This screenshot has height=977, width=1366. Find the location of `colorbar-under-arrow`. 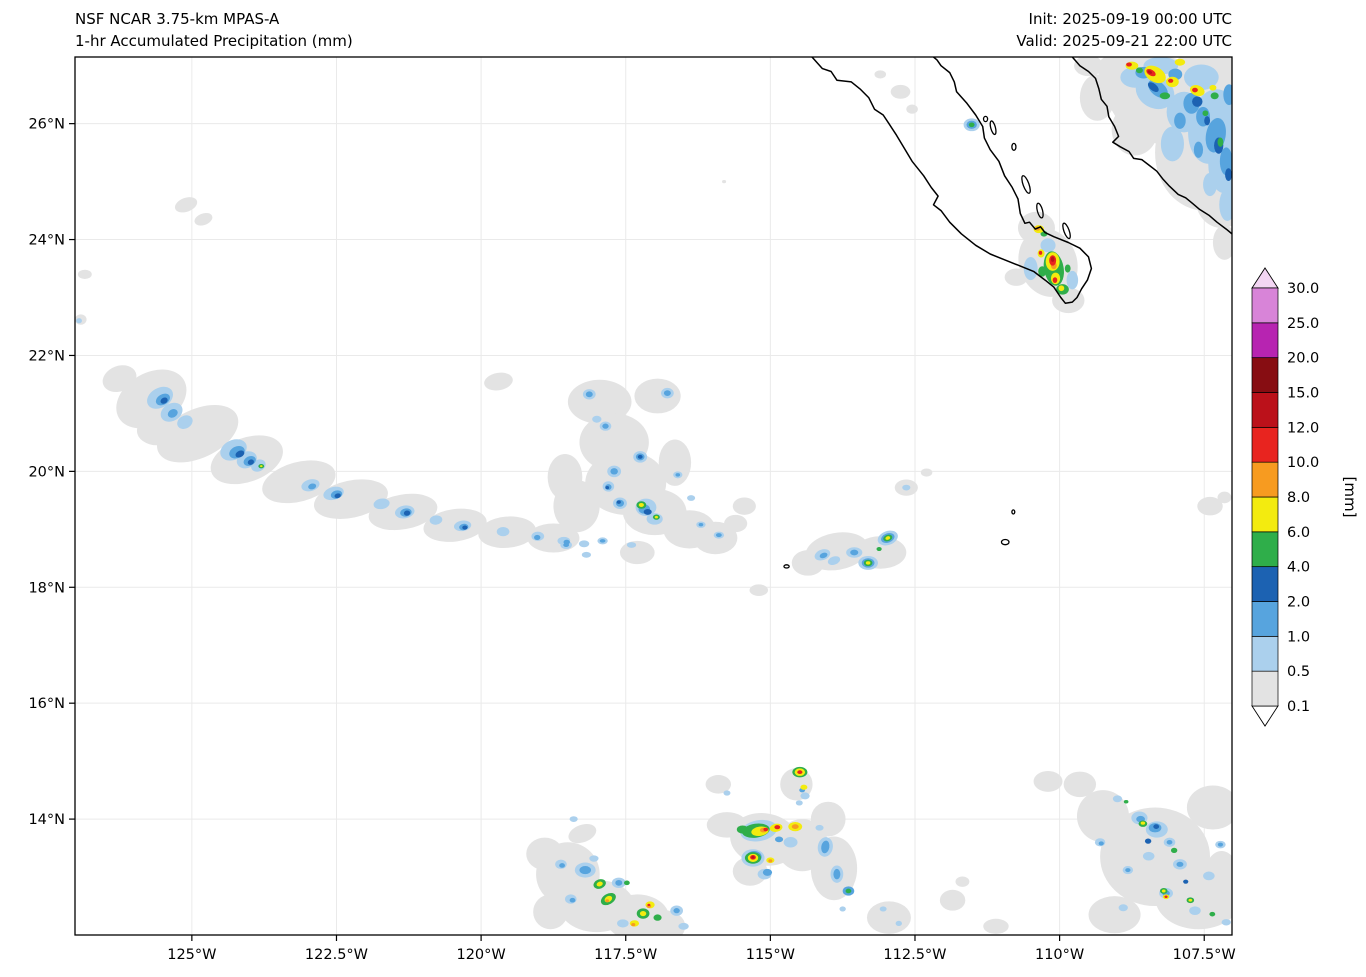

colorbar-under-arrow is located at coordinates (1265, 716).